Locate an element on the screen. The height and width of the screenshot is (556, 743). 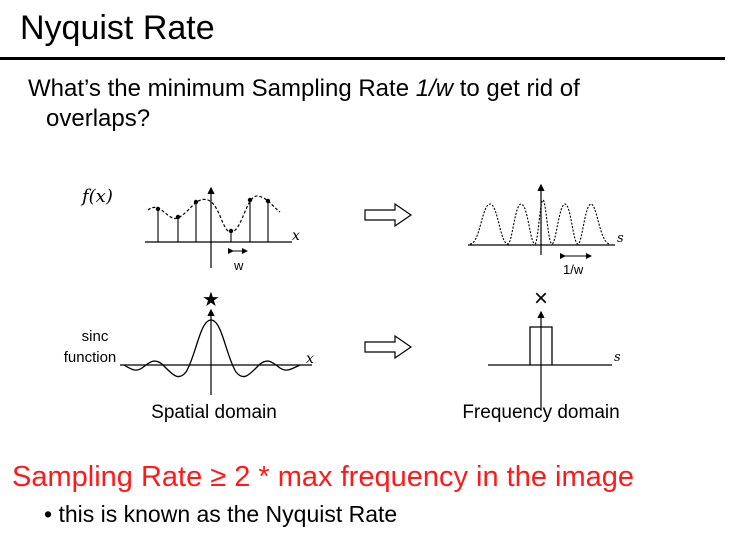
sinc-plot: sinc function x is located at coordinates (189, 351).